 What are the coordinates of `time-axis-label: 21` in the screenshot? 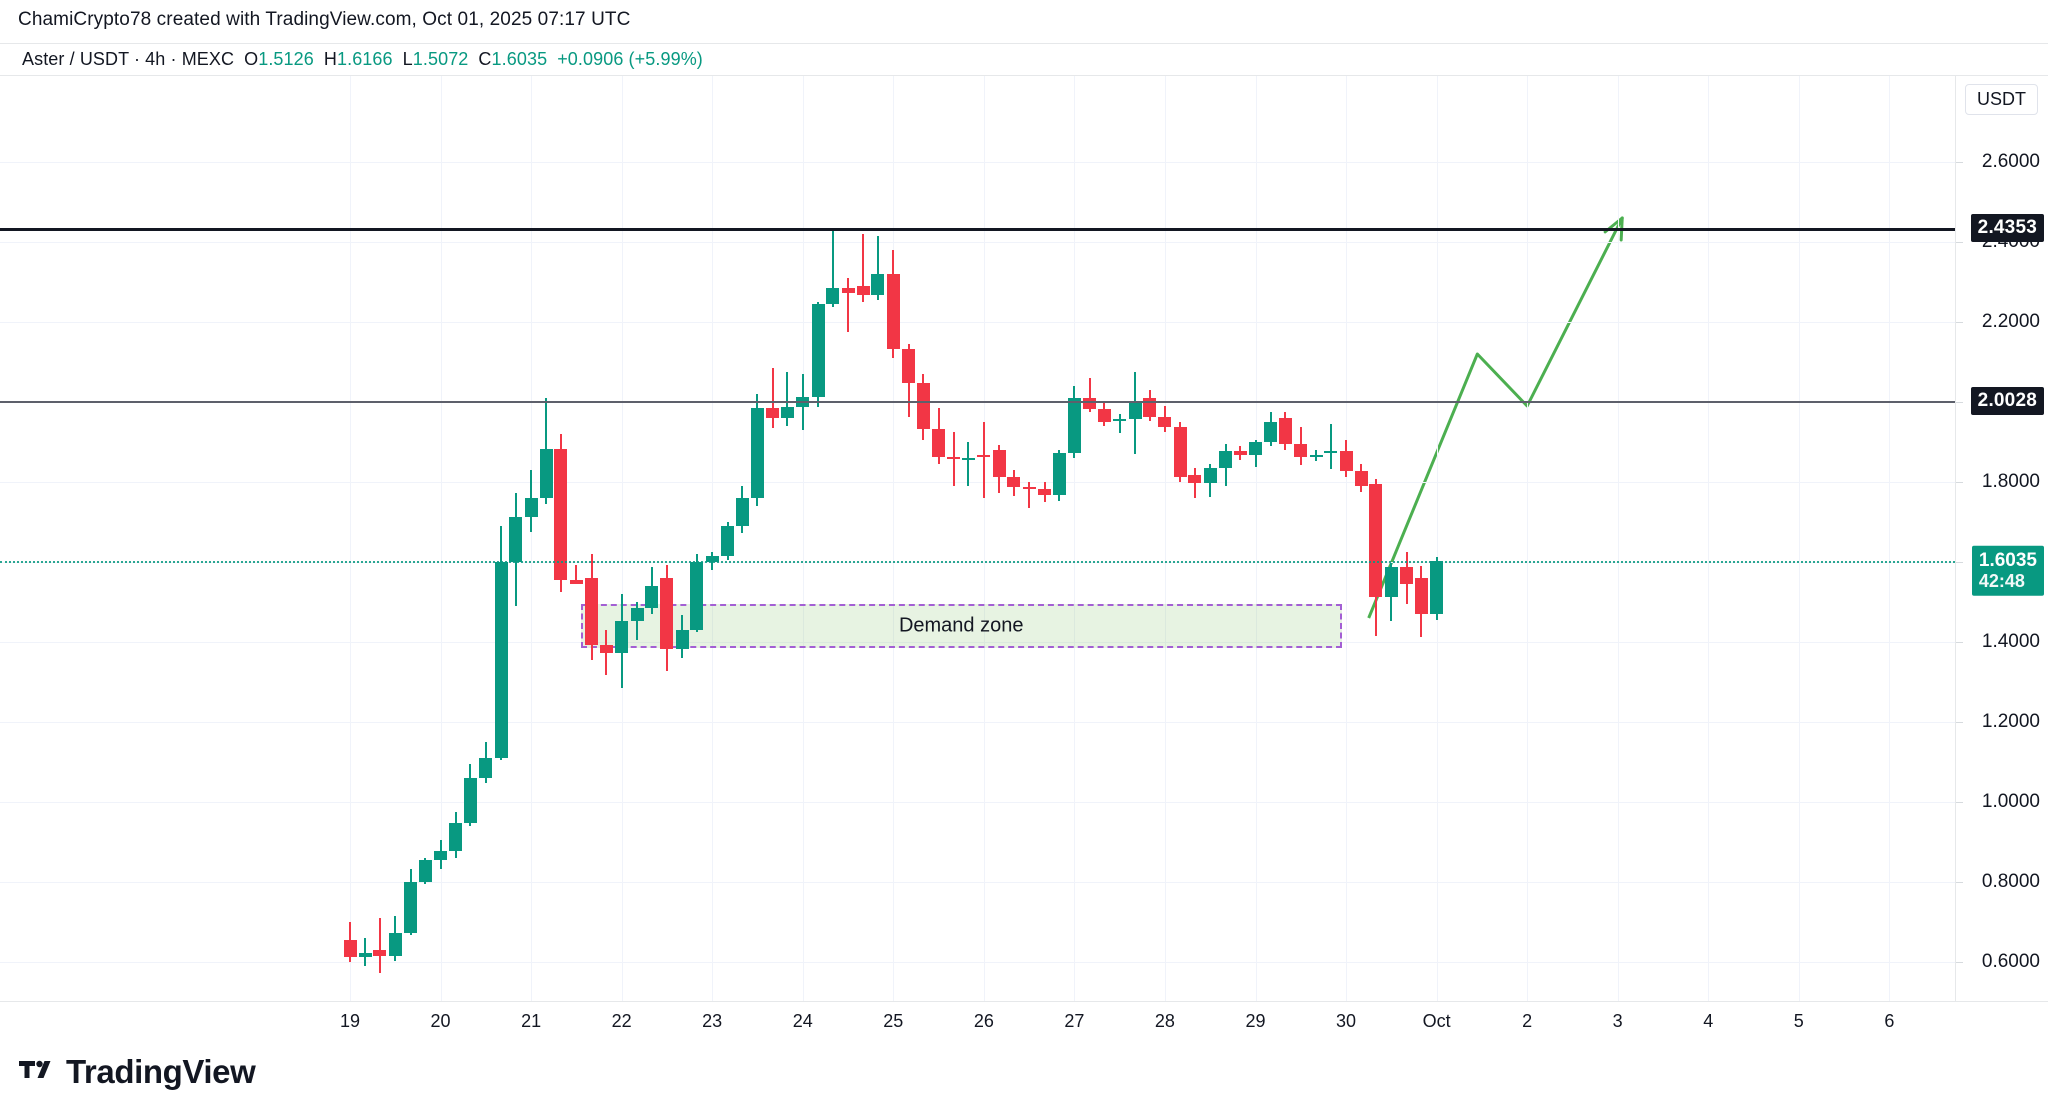 It's located at (531, 1021).